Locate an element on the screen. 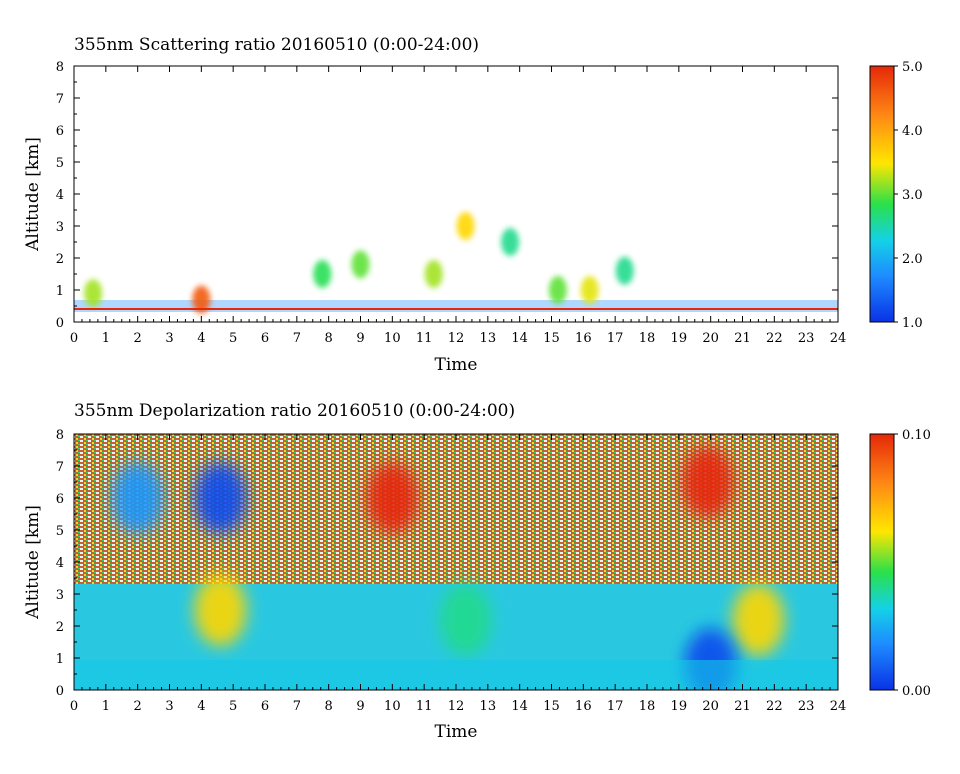 This screenshot has width=960, height=774. aerosol-base-layer is located at coordinates (456, 306).